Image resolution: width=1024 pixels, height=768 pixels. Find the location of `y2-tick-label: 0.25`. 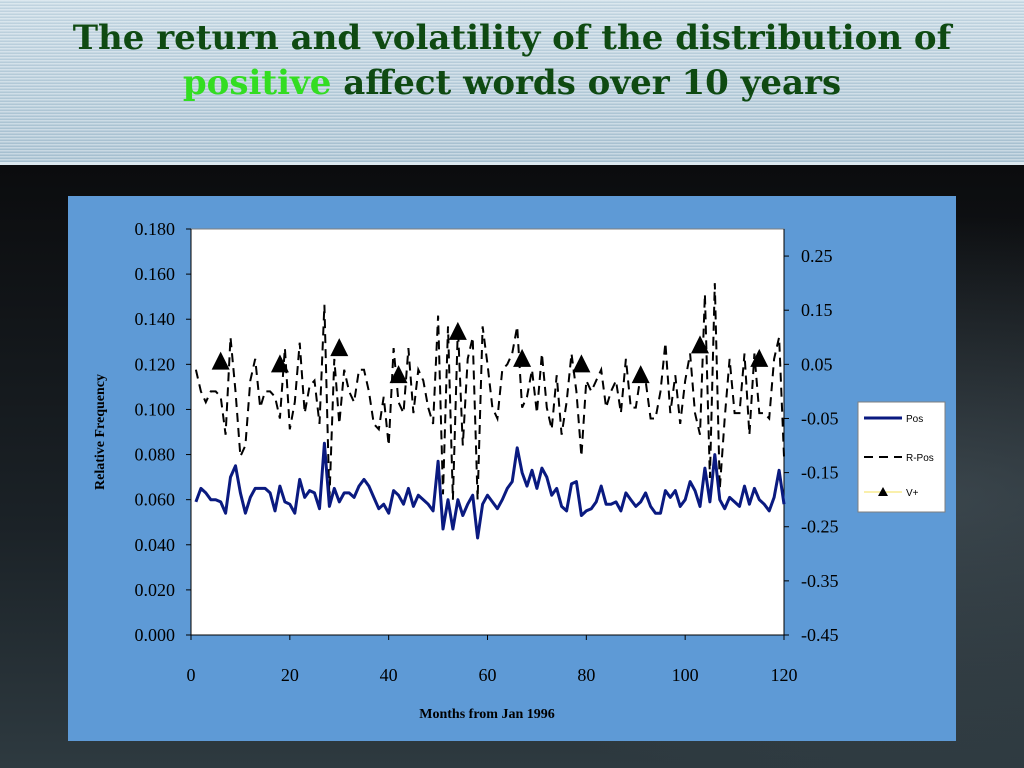

y2-tick-label: 0.25 is located at coordinates (817, 256).